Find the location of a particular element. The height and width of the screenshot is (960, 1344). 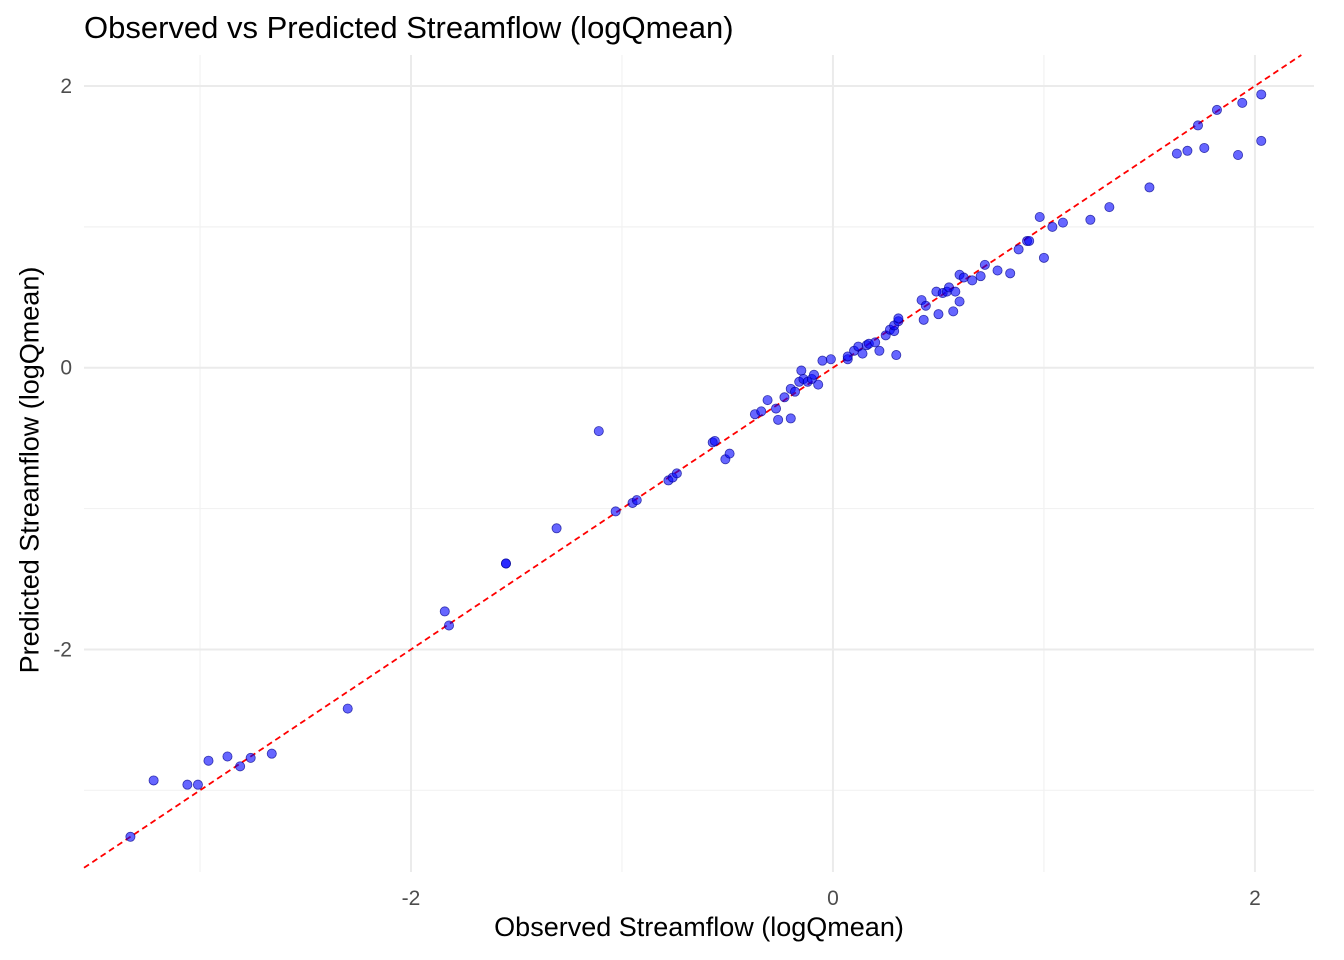

y-tick-label: -2 is located at coordinates (62, 649).